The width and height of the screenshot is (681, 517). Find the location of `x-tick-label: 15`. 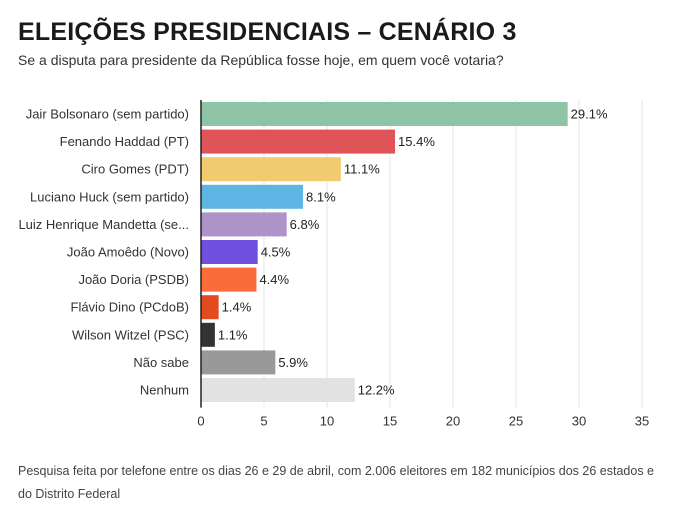

x-tick-label: 15 is located at coordinates (390, 421).